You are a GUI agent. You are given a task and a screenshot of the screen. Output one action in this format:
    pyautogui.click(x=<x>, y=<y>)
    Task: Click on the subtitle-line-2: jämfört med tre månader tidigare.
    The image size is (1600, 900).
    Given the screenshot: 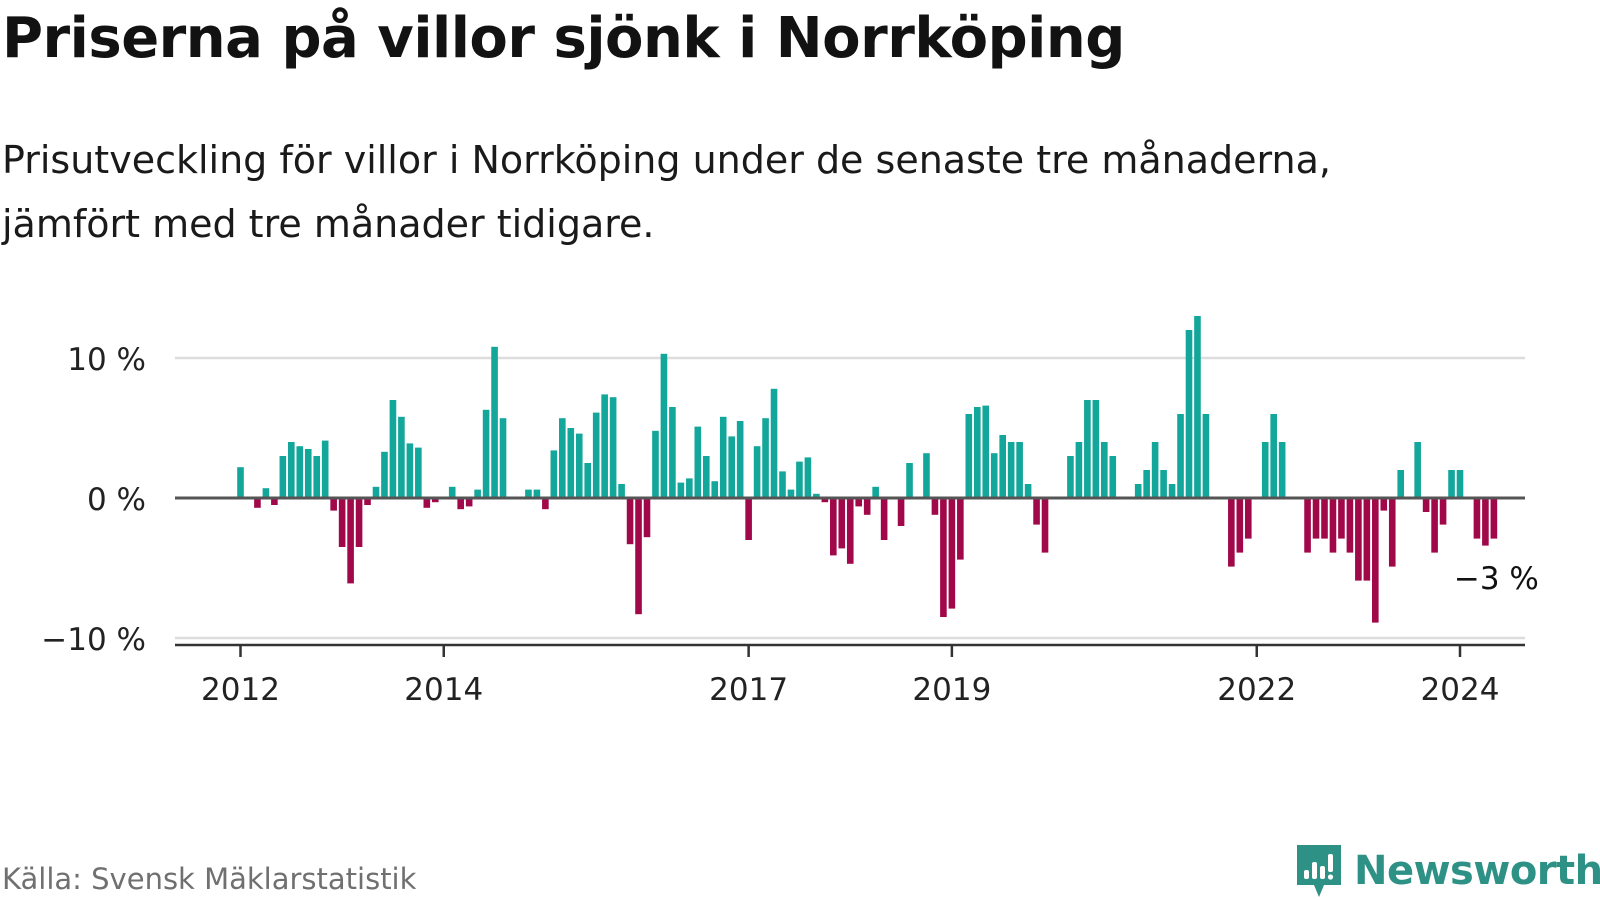 What is the action you would take?
    pyautogui.click(x=328, y=224)
    